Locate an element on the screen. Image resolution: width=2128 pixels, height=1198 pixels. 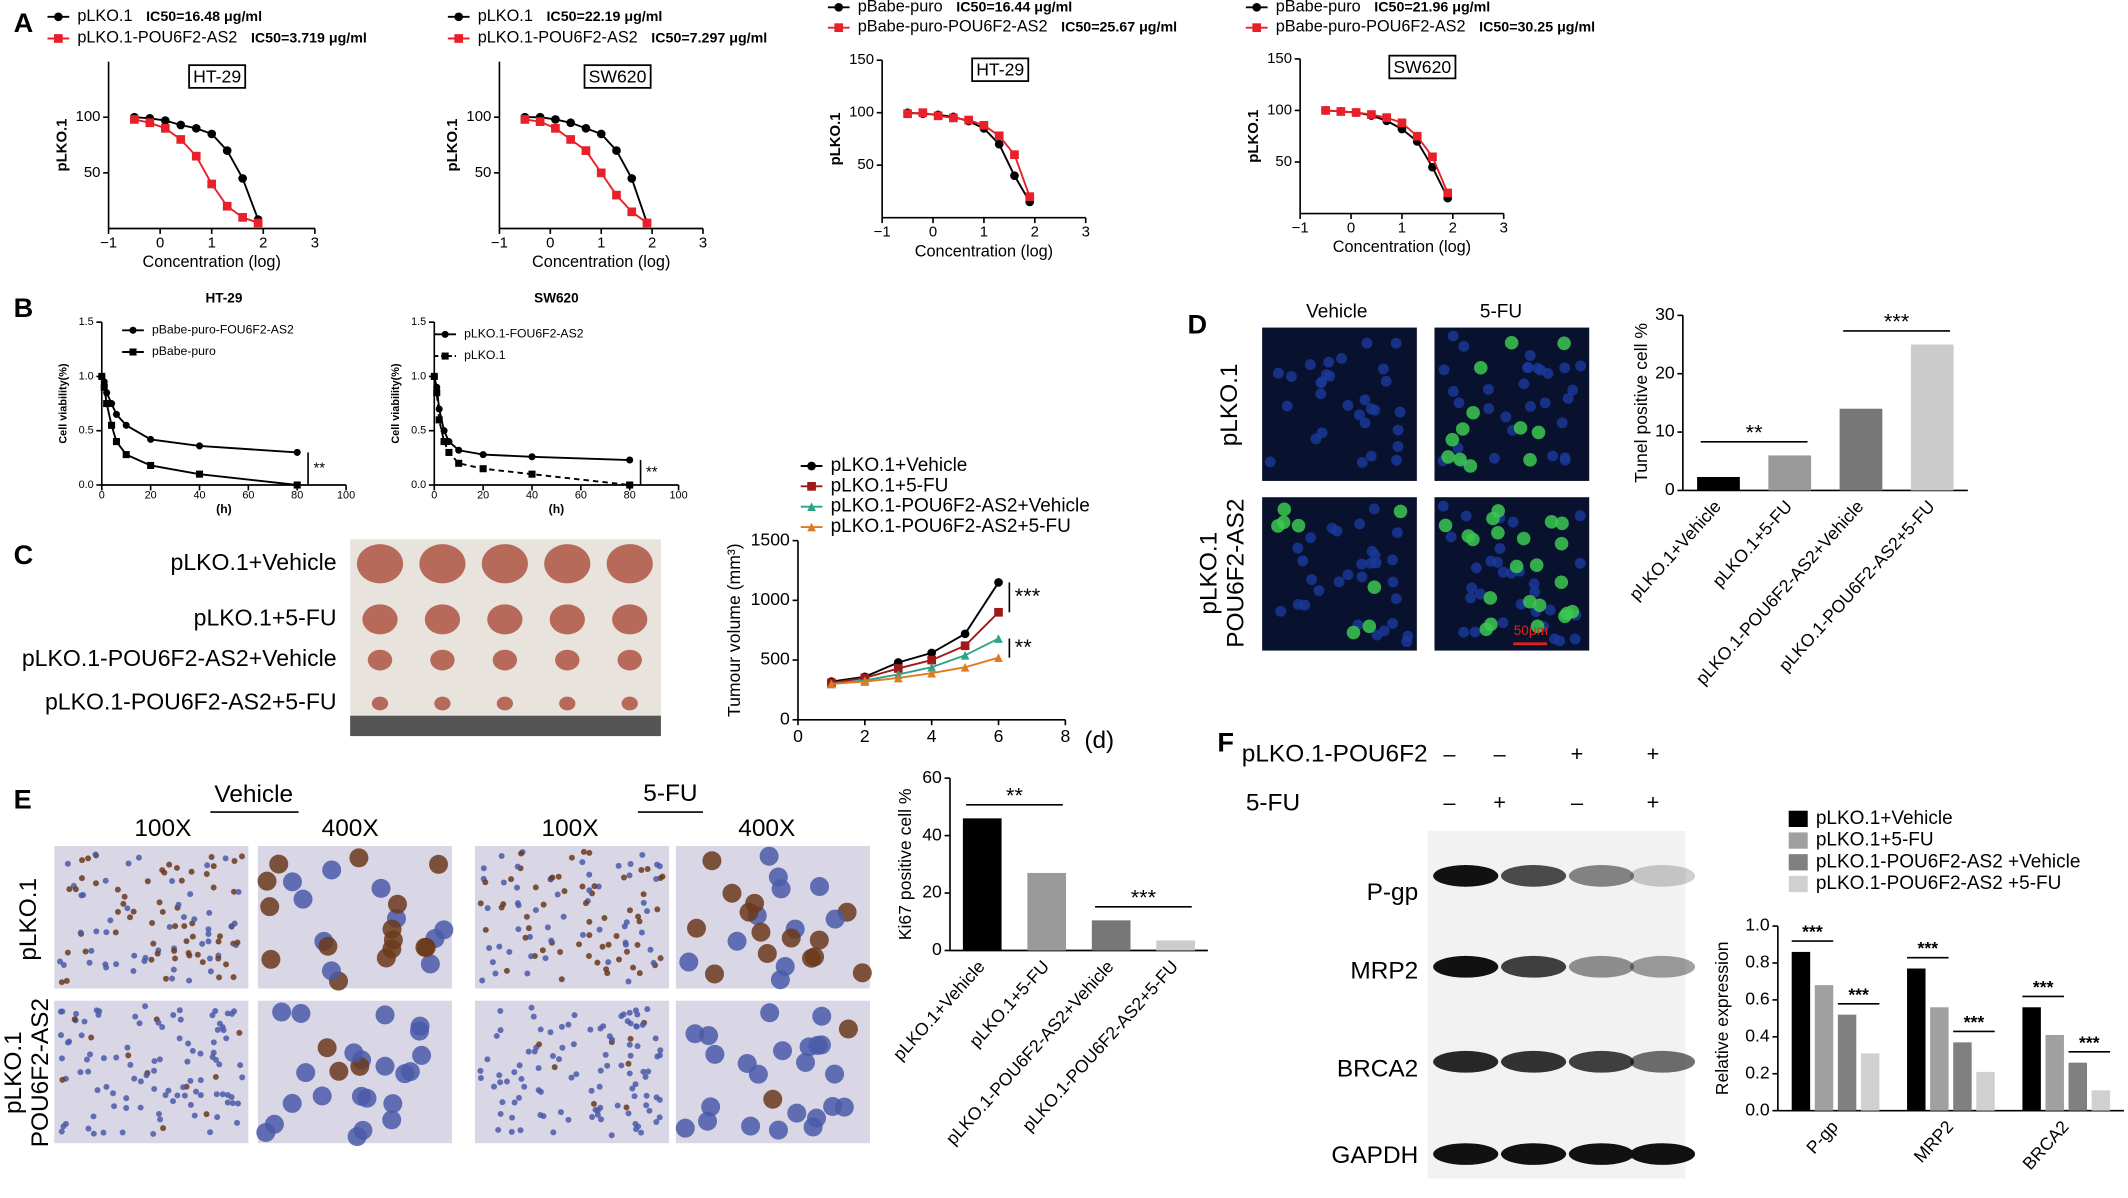
legend-name: pLKO.1-POU6F2-AS2 is located at coordinates (157, 38).